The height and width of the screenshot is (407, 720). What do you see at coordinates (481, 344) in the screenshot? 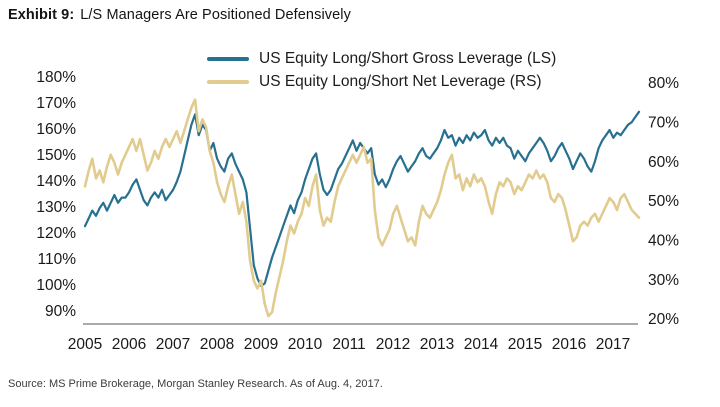
I see `x-axis-year-label: 2014` at bounding box center [481, 344].